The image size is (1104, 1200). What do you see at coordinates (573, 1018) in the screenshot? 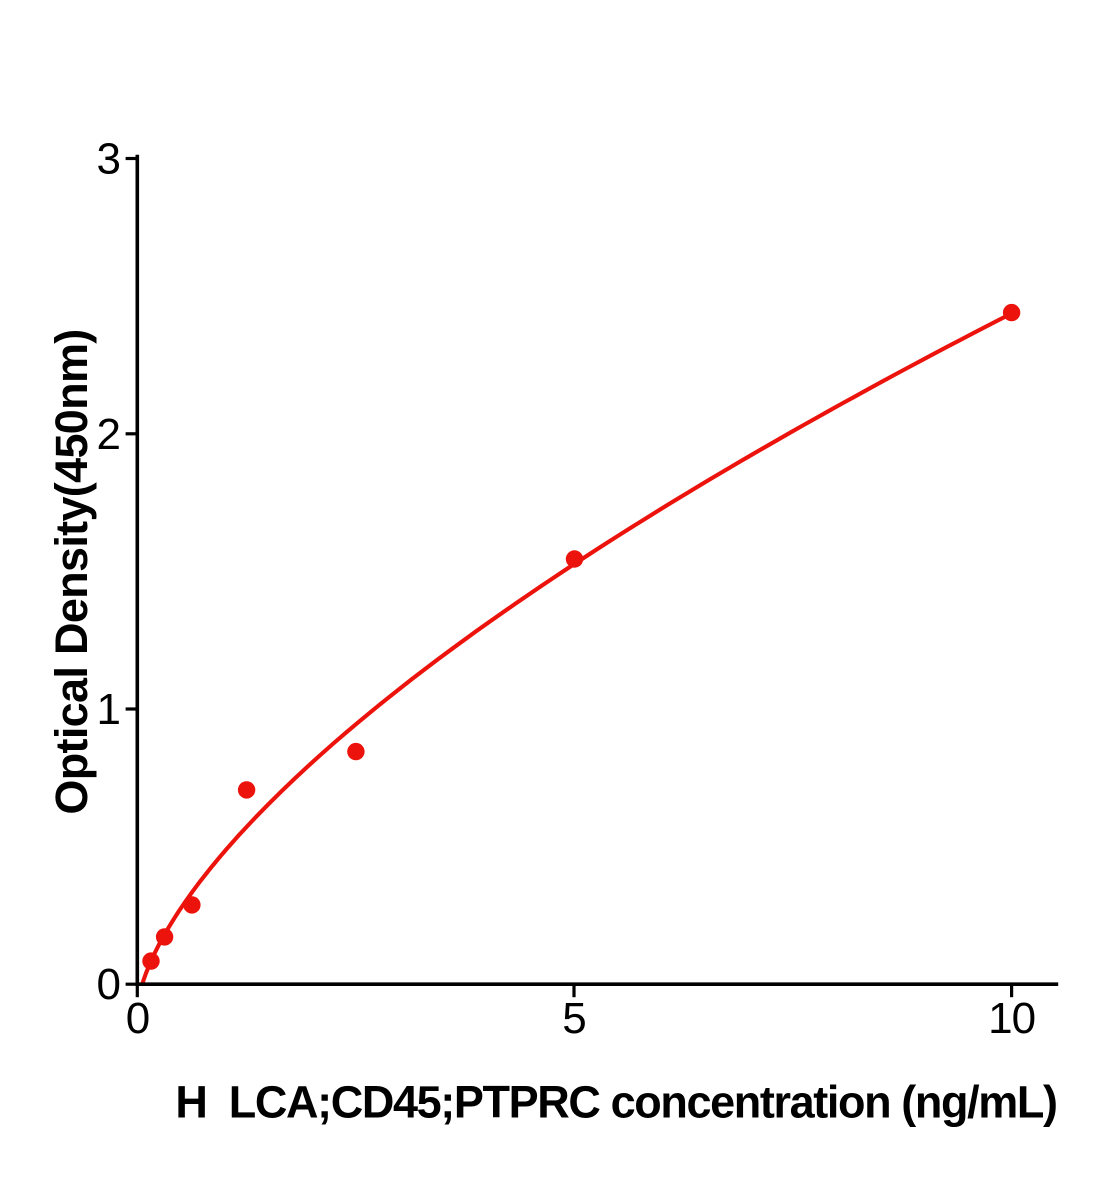
I see `svg-text: 5` at bounding box center [573, 1018].